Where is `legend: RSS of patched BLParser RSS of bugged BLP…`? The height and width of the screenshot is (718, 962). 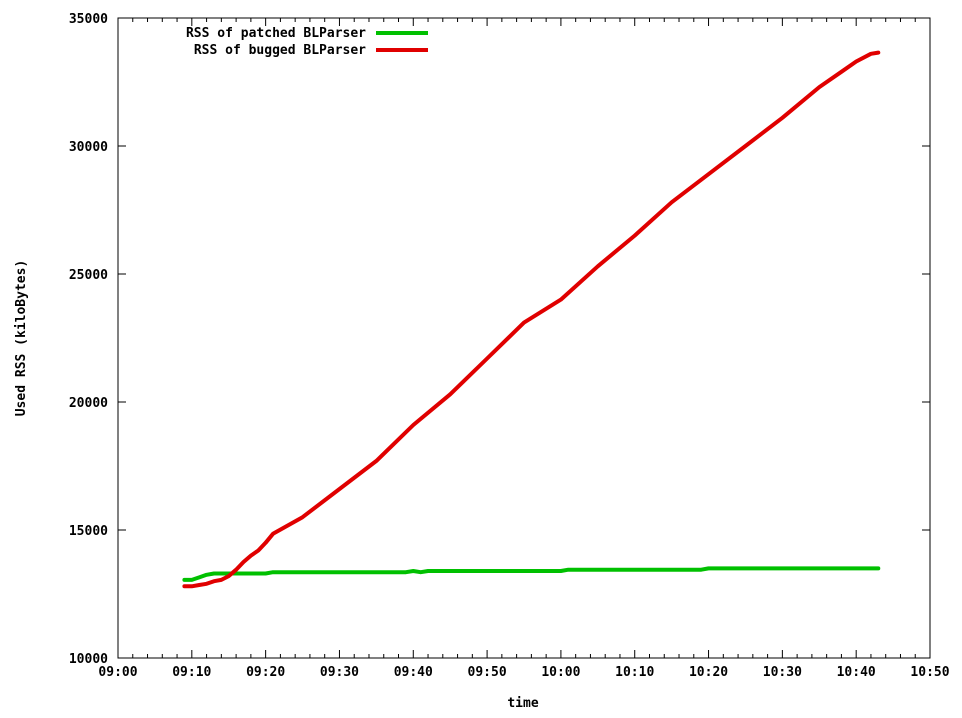
legend: RSS of patched BLParser RSS of bugged BLP… is located at coordinates (307, 42).